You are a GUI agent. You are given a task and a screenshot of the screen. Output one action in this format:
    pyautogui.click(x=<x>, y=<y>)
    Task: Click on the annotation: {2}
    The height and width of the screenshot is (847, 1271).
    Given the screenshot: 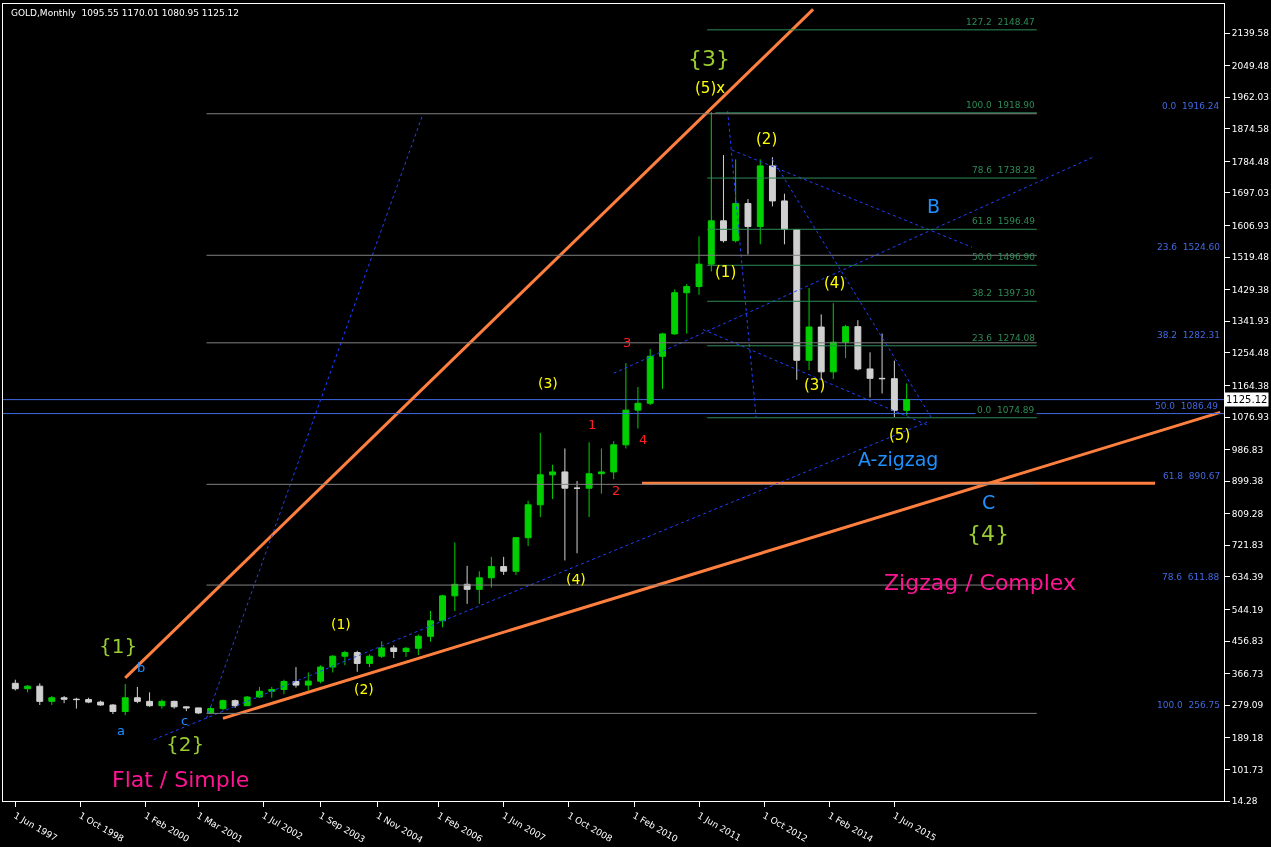 What is the action you would take?
    pyautogui.click(x=185, y=744)
    